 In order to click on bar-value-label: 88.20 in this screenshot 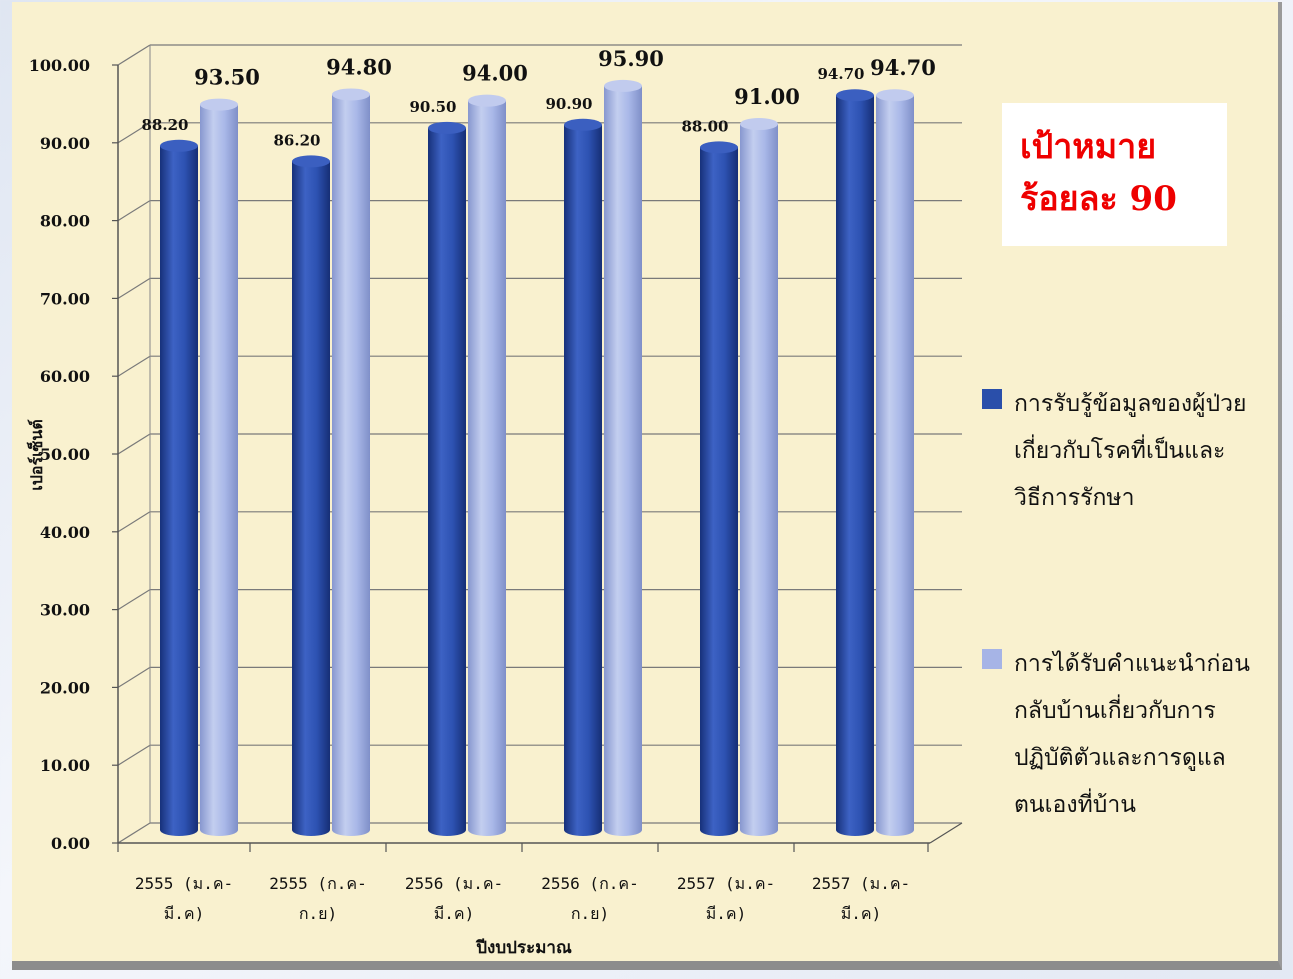, I will do `click(165, 125)`.